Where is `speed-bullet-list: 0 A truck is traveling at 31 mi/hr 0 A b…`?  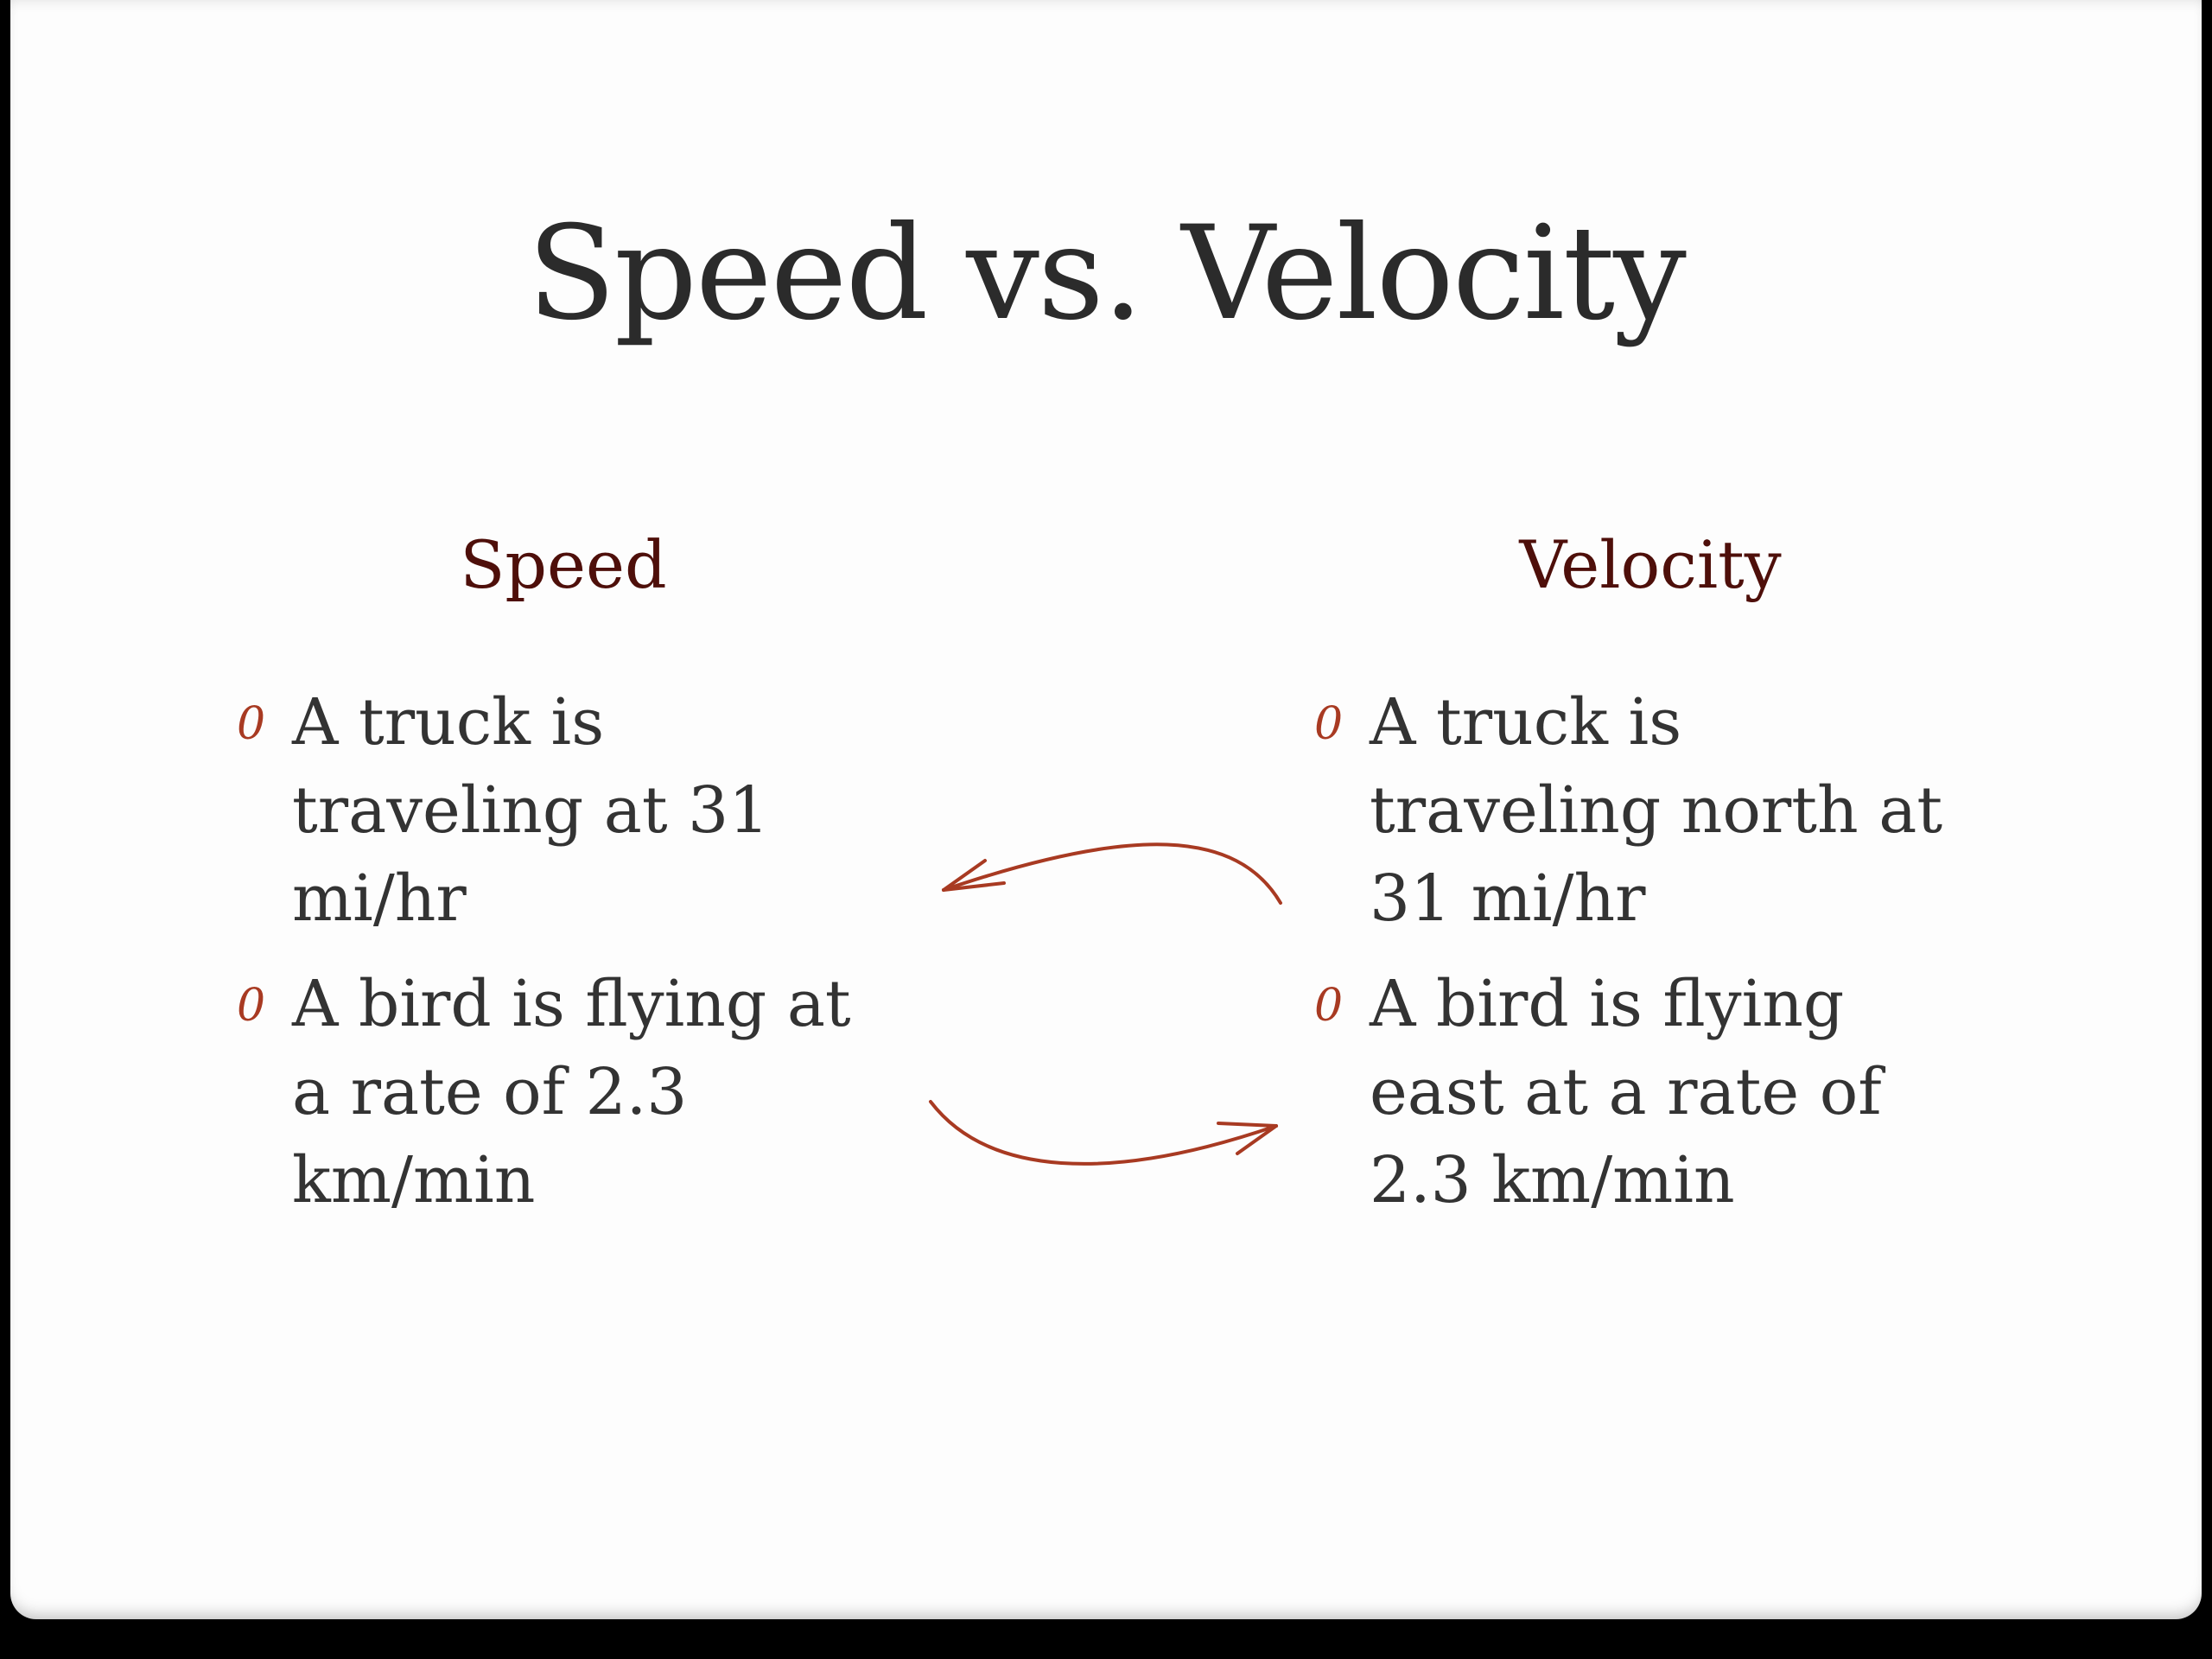
speed-bullet-list: 0 A truck is traveling at 31 mi/hr 0 A b… is located at coordinates (561, 960).